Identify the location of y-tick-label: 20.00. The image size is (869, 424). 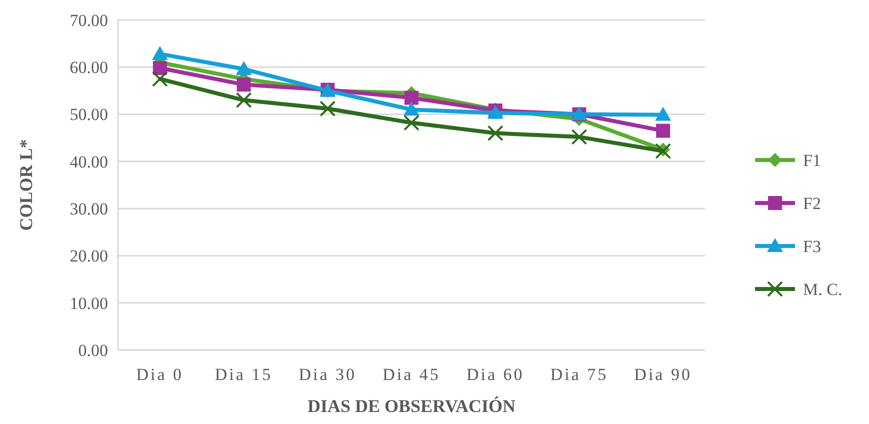
(89, 256).